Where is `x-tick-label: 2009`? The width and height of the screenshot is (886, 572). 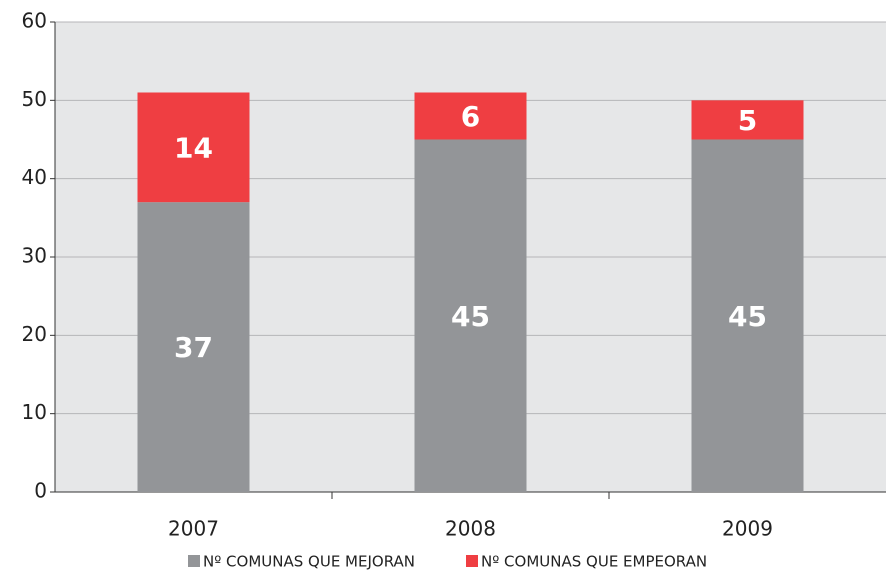 x-tick-label: 2009 is located at coordinates (747, 529).